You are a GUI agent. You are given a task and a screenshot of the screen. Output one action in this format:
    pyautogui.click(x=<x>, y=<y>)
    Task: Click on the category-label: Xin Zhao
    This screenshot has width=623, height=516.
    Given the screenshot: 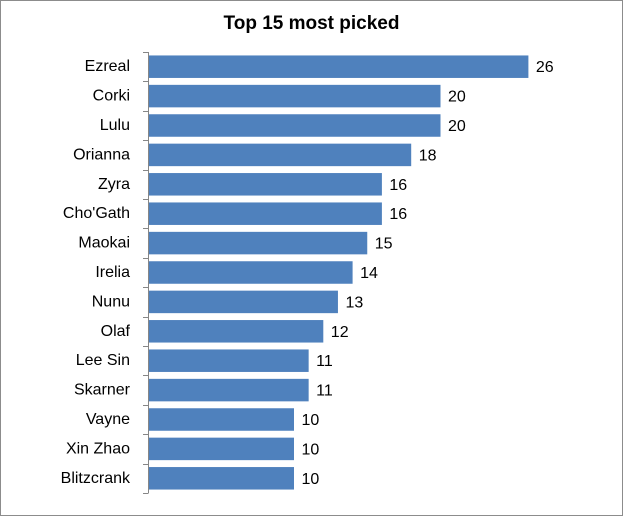 What is the action you would take?
    pyautogui.click(x=98, y=448)
    